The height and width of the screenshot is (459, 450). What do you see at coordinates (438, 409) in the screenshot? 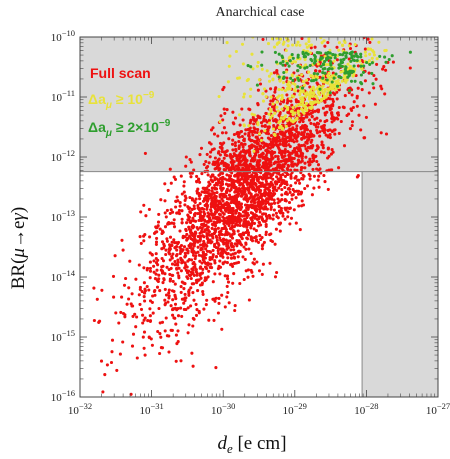
I see `x-tick-label: 10−27` at bounding box center [438, 409].